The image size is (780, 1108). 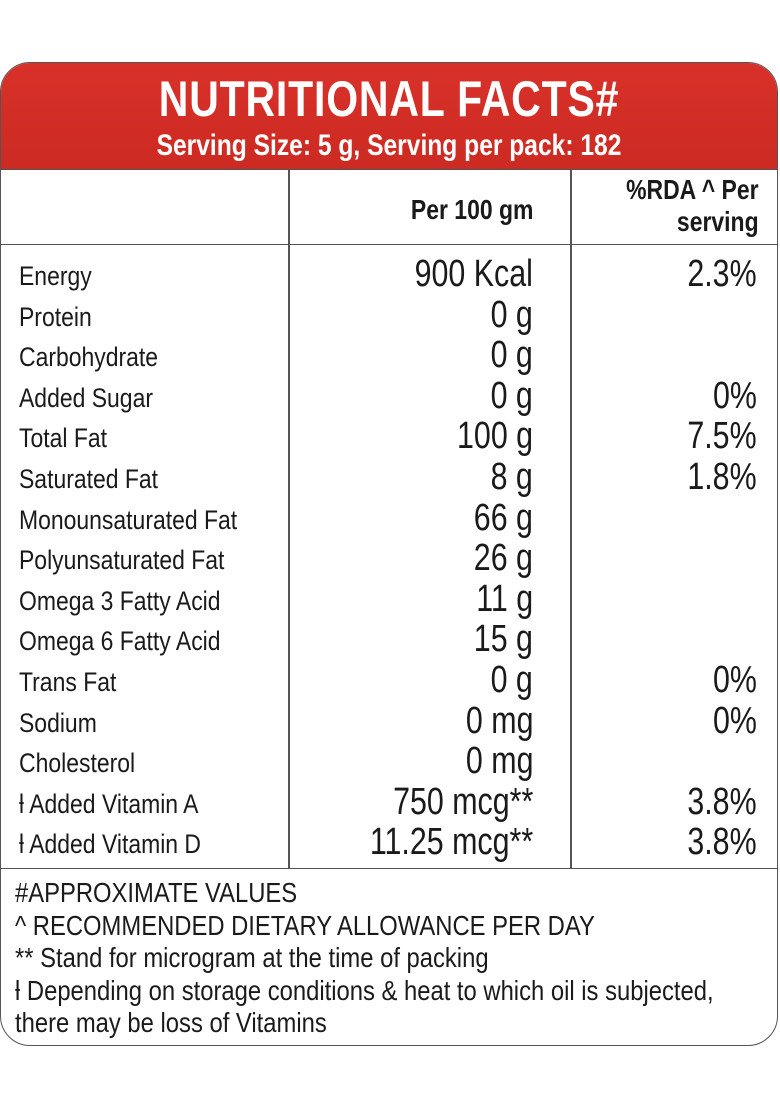 What do you see at coordinates (389, 99) in the screenshot?
I see `label-title: NUTRITIONAL FACTS#` at bounding box center [389, 99].